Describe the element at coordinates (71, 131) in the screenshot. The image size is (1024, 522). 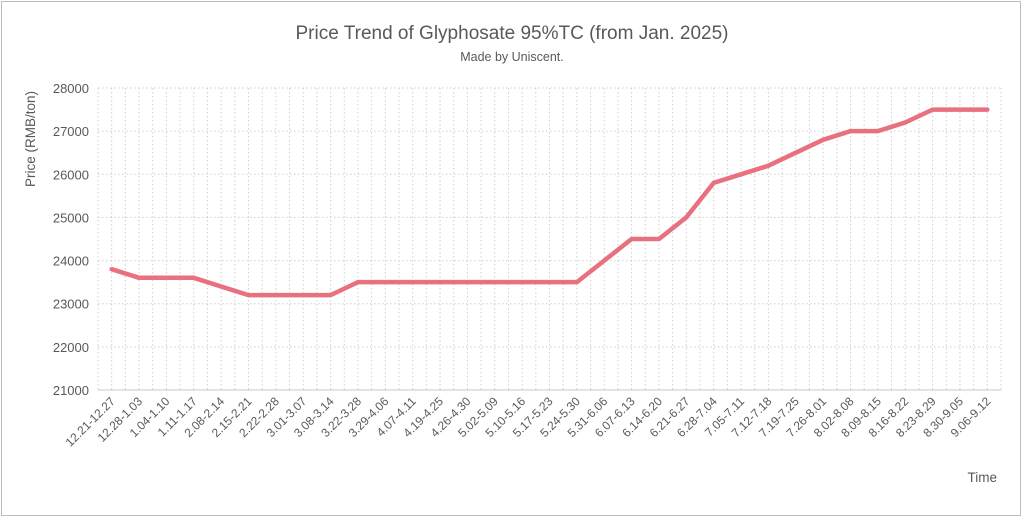
I see `y-tick-label: 27000` at that location.